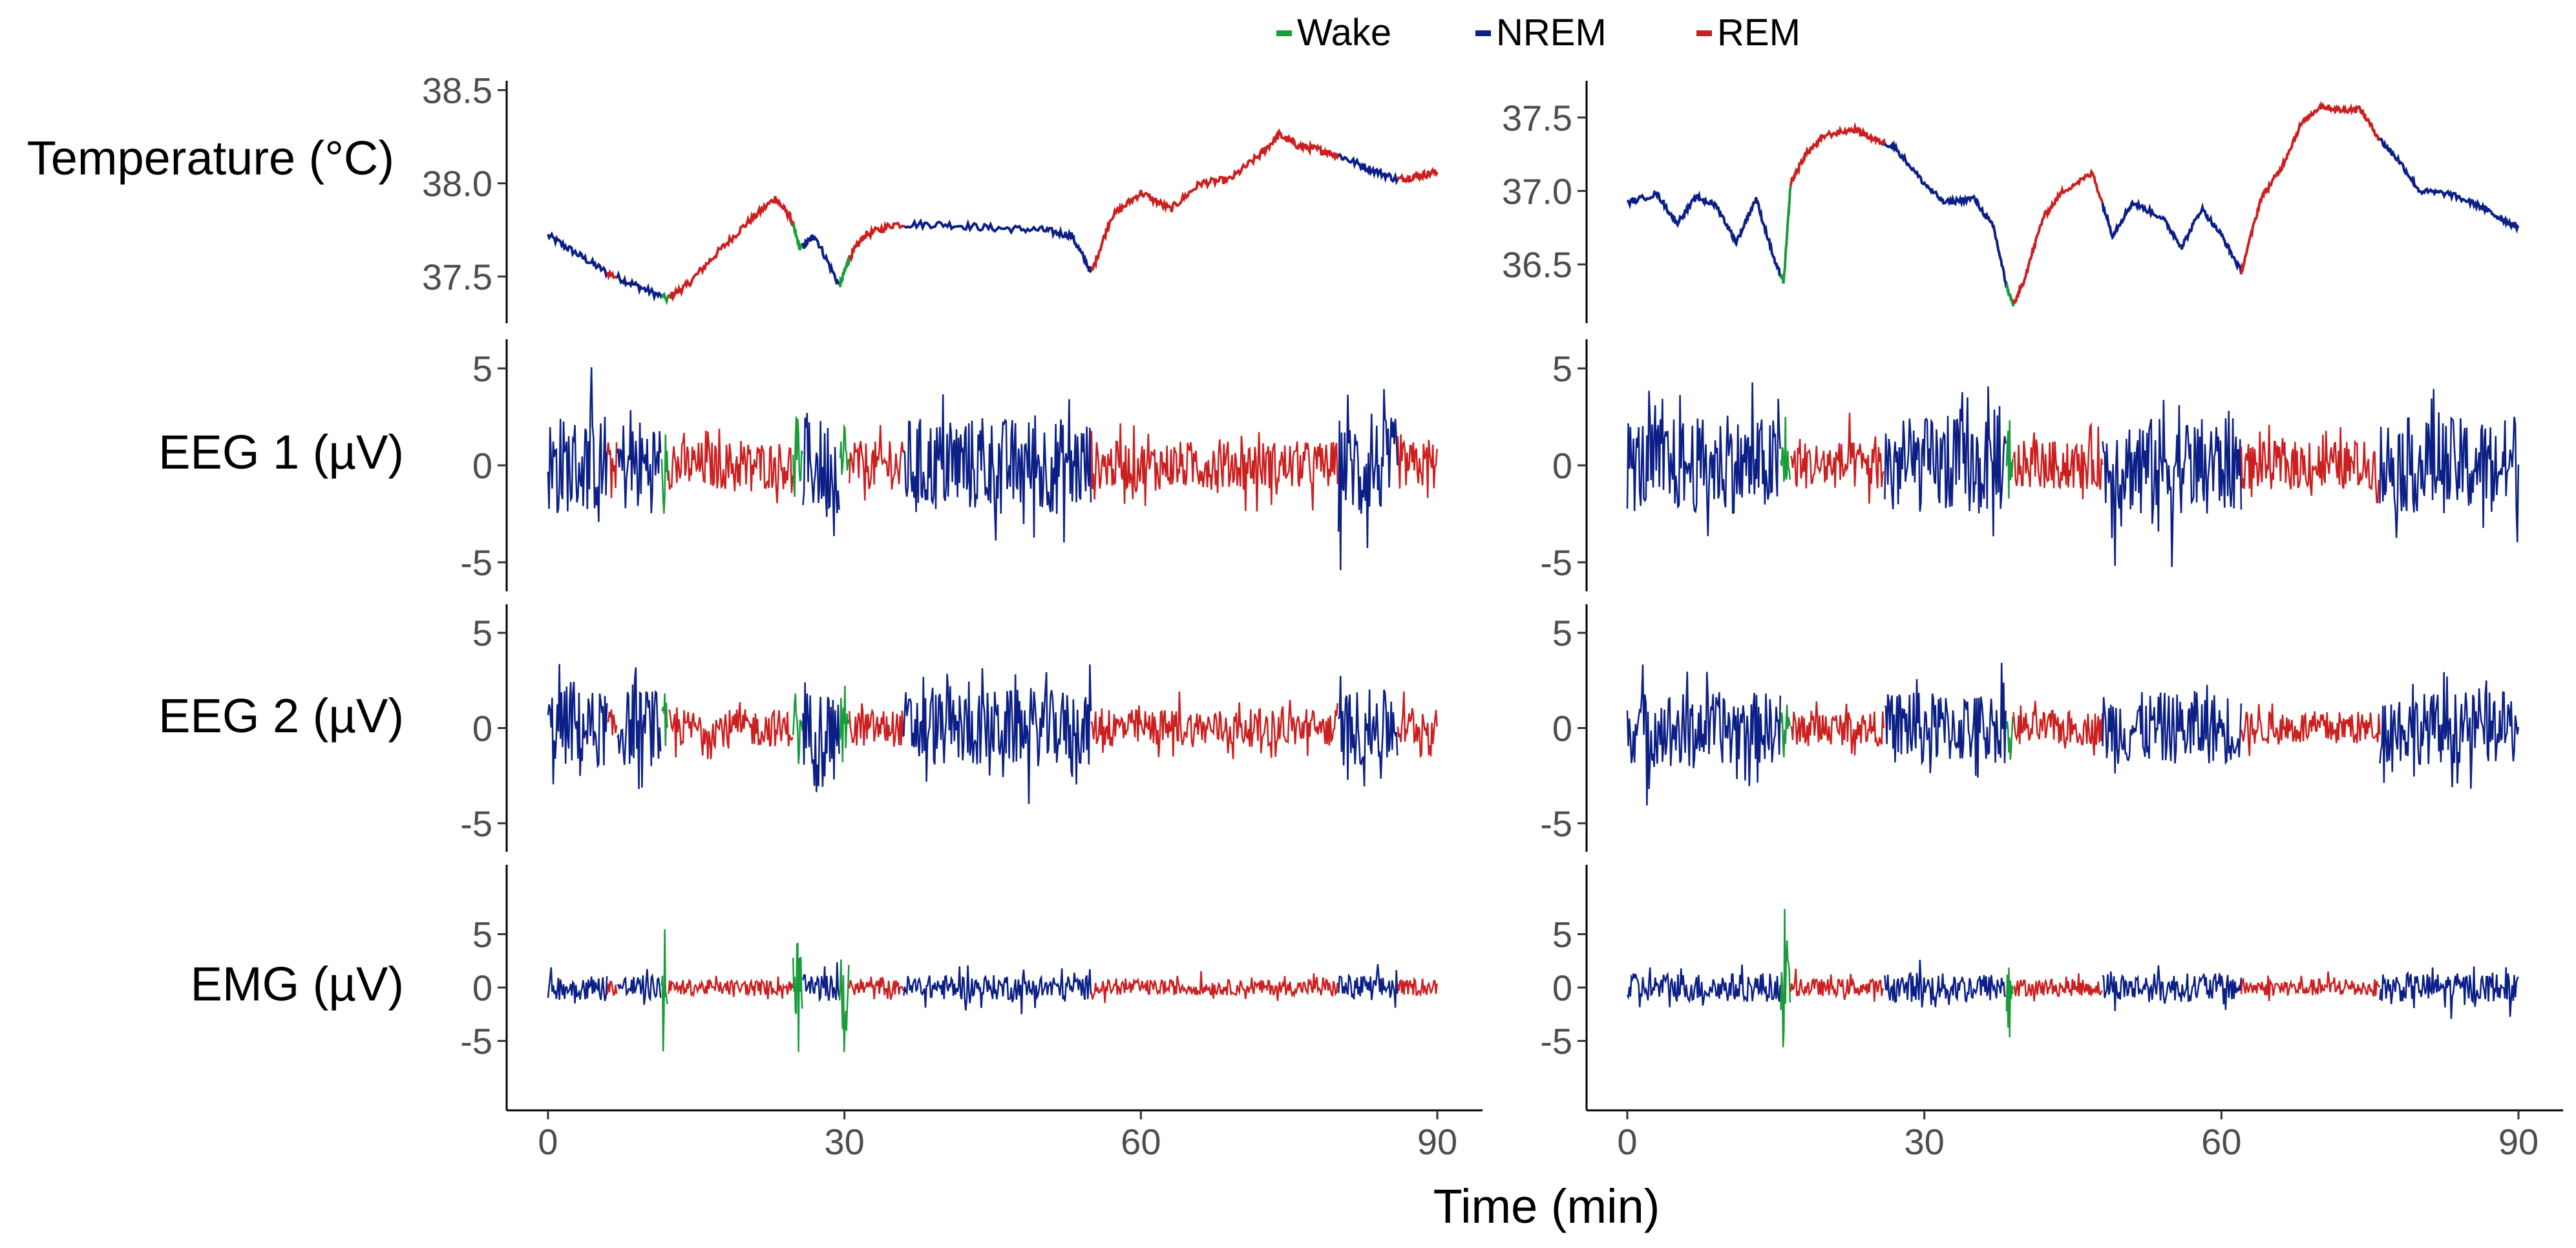  What do you see at coordinates (1284, 33) in the screenshot?
I see `legend-swatch-wake` at bounding box center [1284, 33].